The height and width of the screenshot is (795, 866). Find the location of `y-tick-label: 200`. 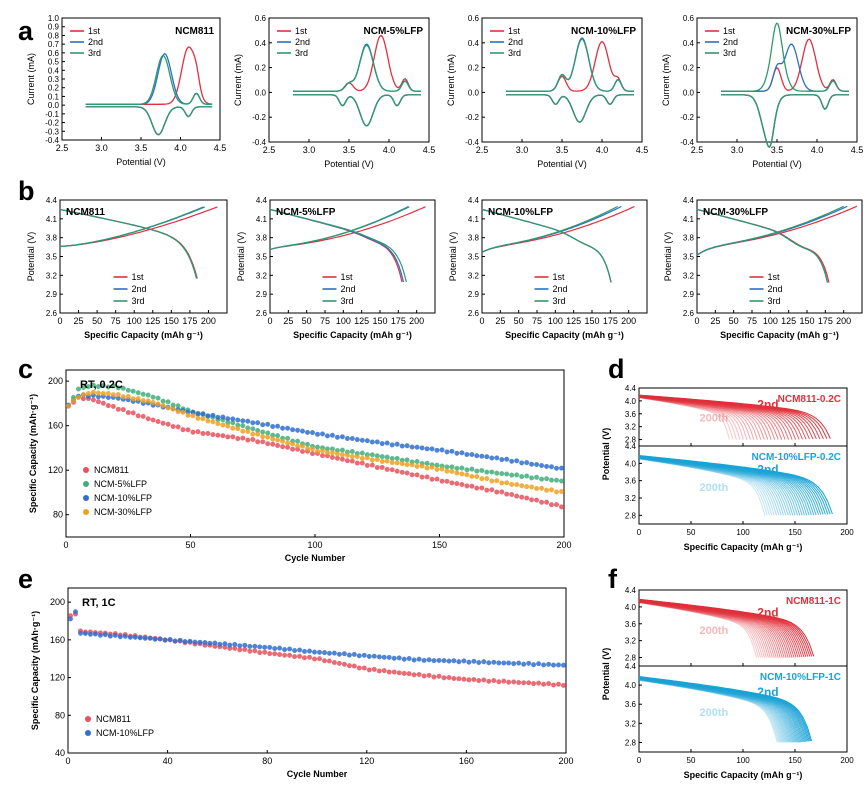

y-tick-label: 200 is located at coordinates (57, 602).